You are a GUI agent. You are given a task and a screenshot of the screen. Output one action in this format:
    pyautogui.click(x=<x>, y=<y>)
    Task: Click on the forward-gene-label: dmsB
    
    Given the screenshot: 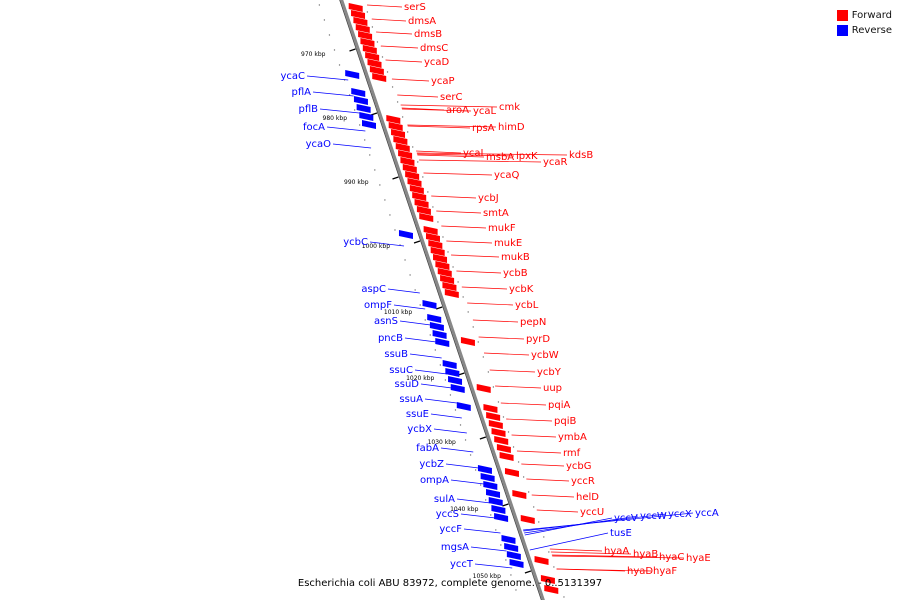 What is the action you would take?
    pyautogui.click(x=428, y=34)
    